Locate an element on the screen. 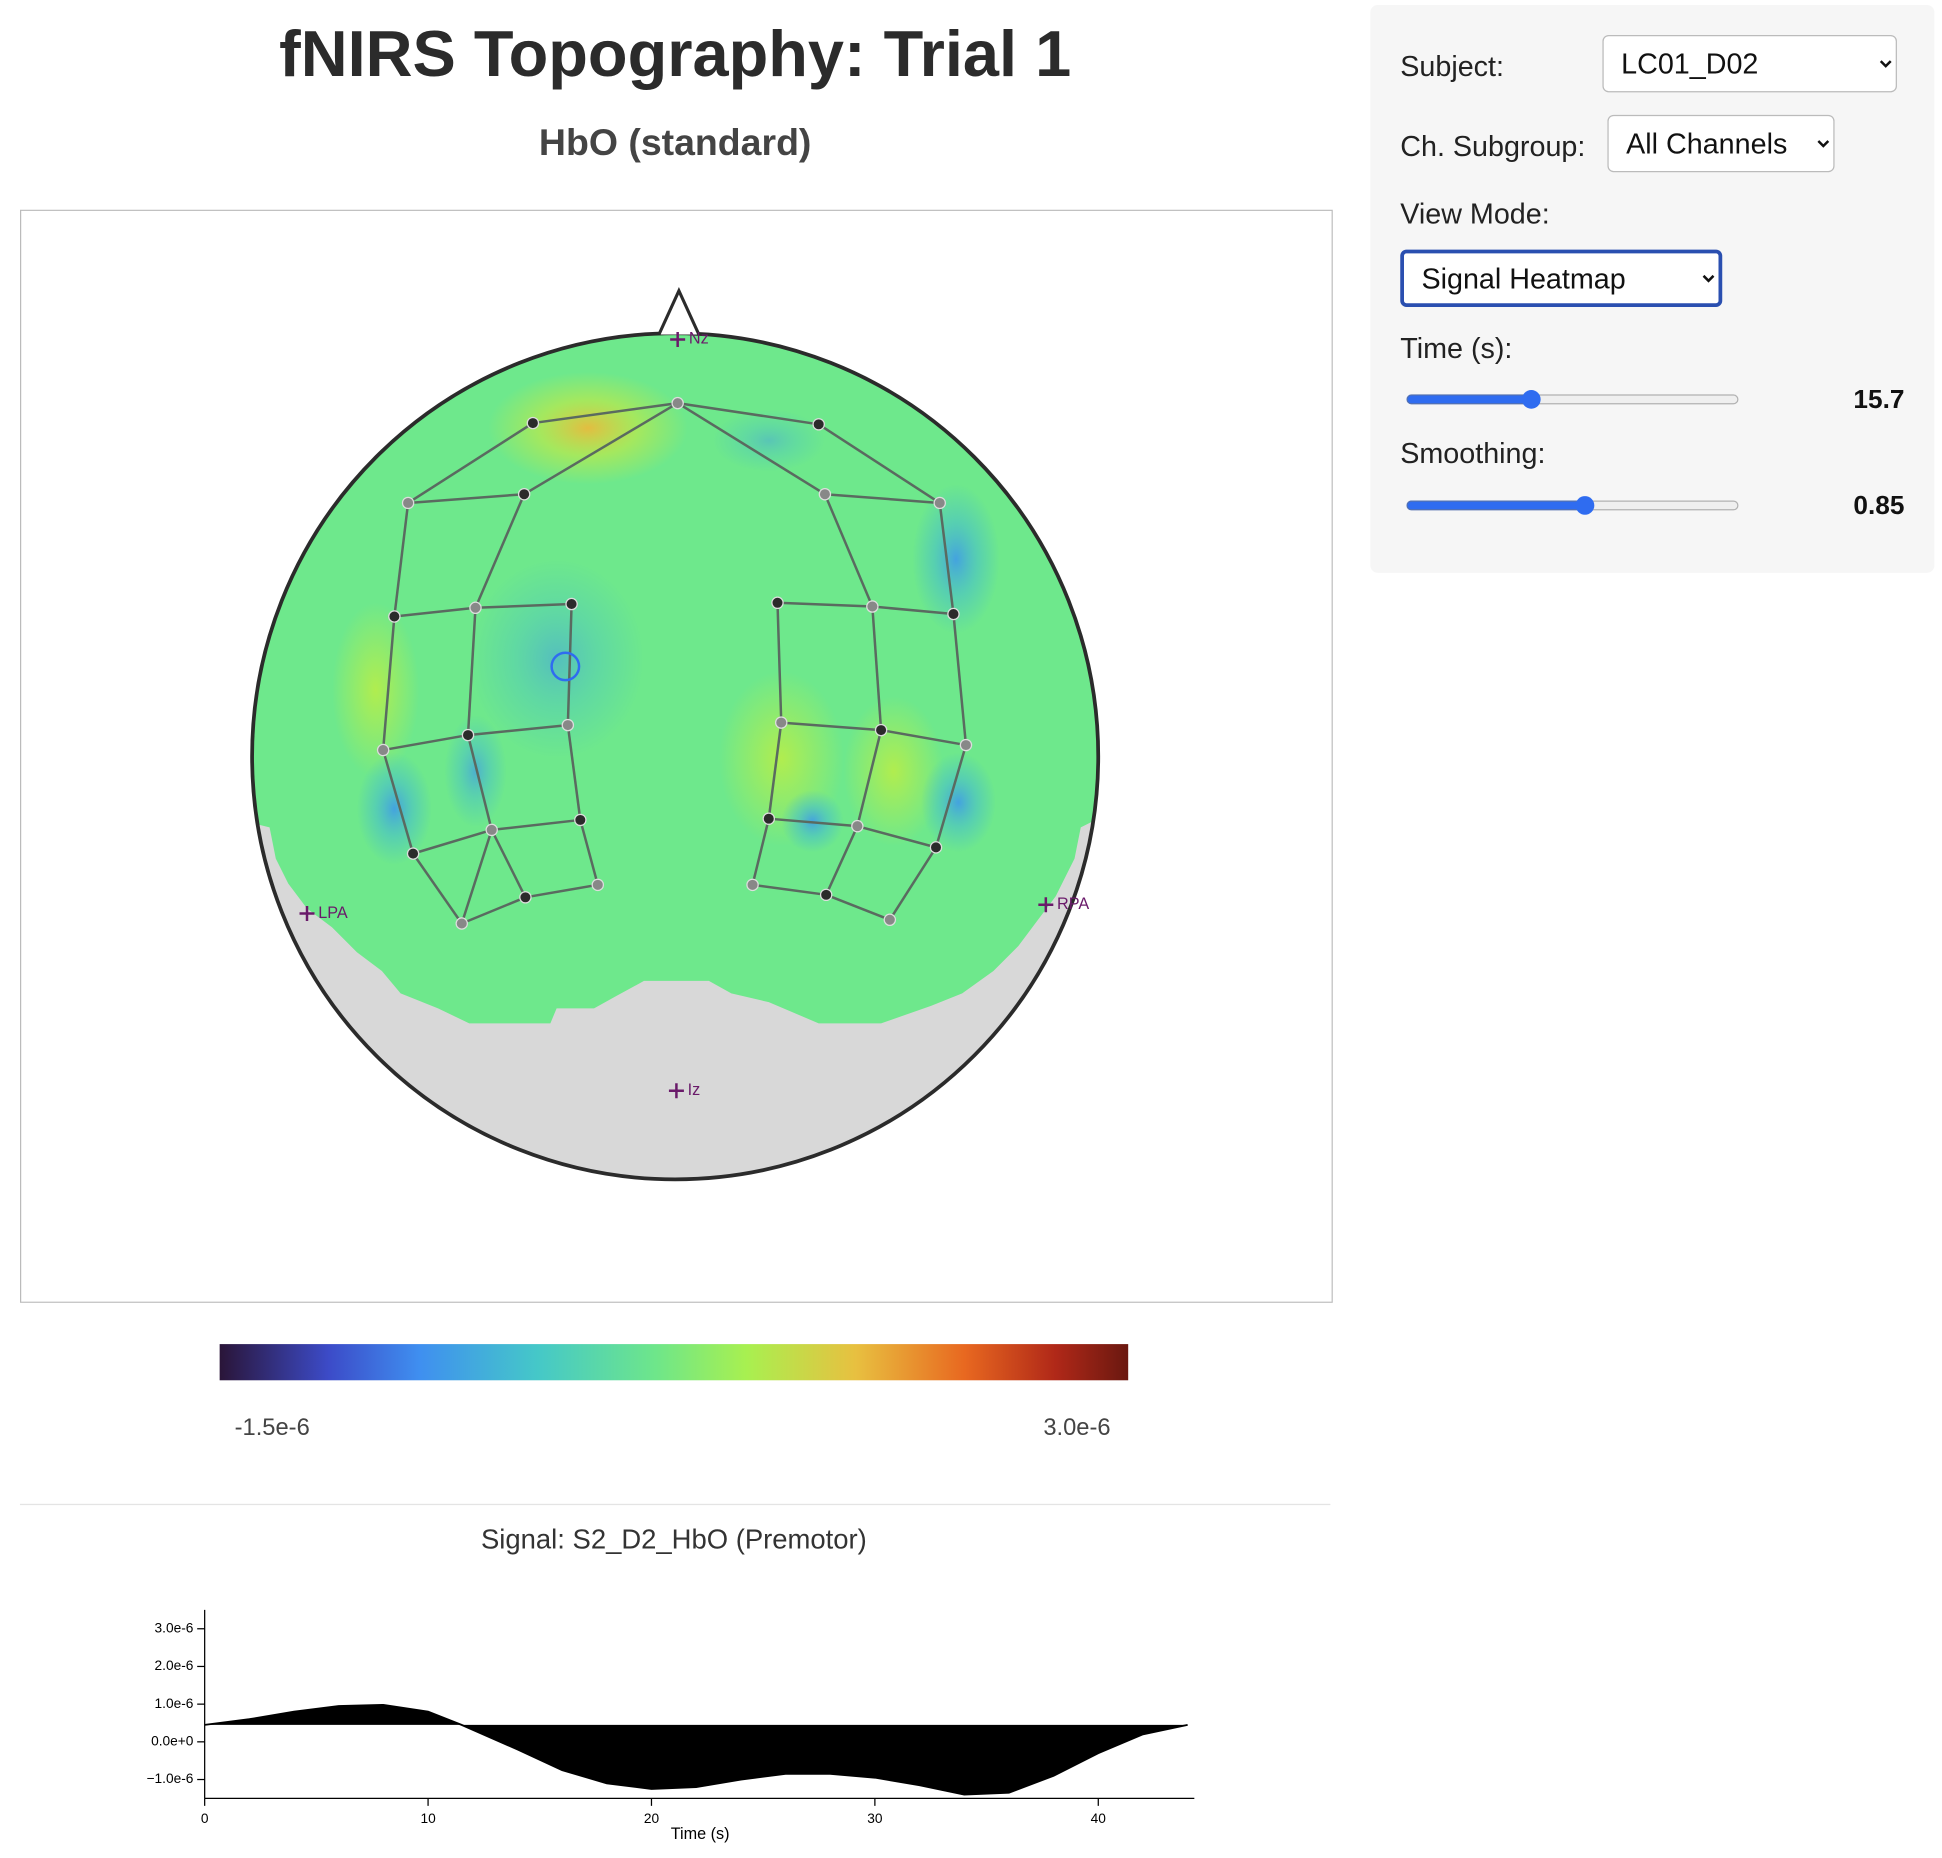  subject-select: LC01_D02 is located at coordinates (1749, 63).